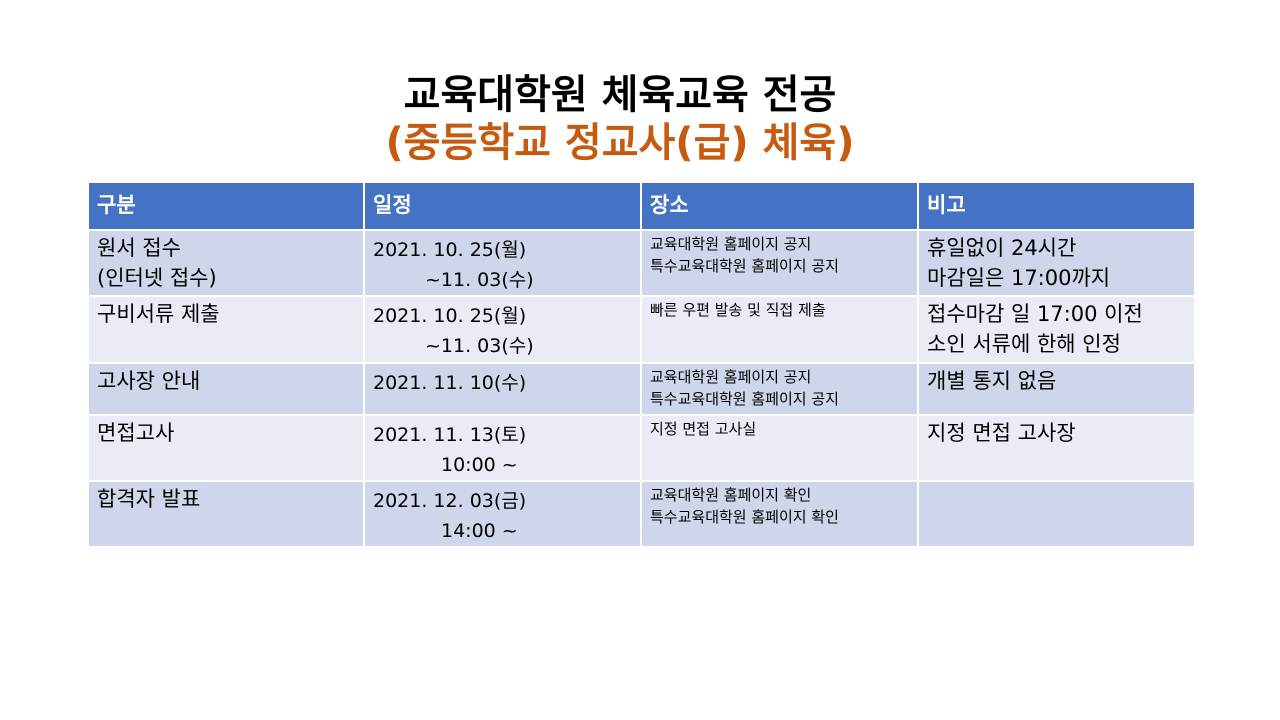 This screenshot has height=720, width=1280. Describe the element at coordinates (226, 206) in the screenshot. I see `header-category: 구분` at that location.